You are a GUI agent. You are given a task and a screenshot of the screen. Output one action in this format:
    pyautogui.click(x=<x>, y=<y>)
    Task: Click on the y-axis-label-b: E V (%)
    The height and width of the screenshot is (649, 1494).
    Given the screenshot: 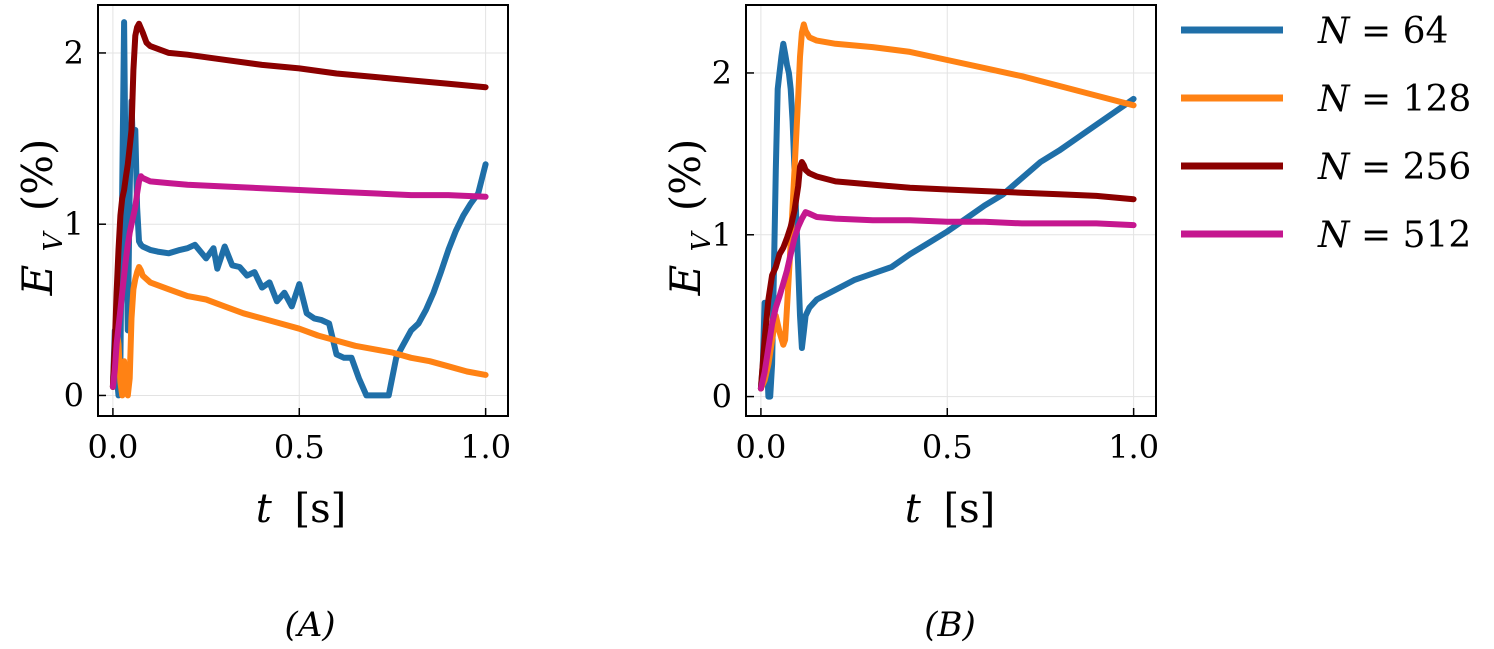 What is the action you would take?
    pyautogui.click(x=690, y=218)
    